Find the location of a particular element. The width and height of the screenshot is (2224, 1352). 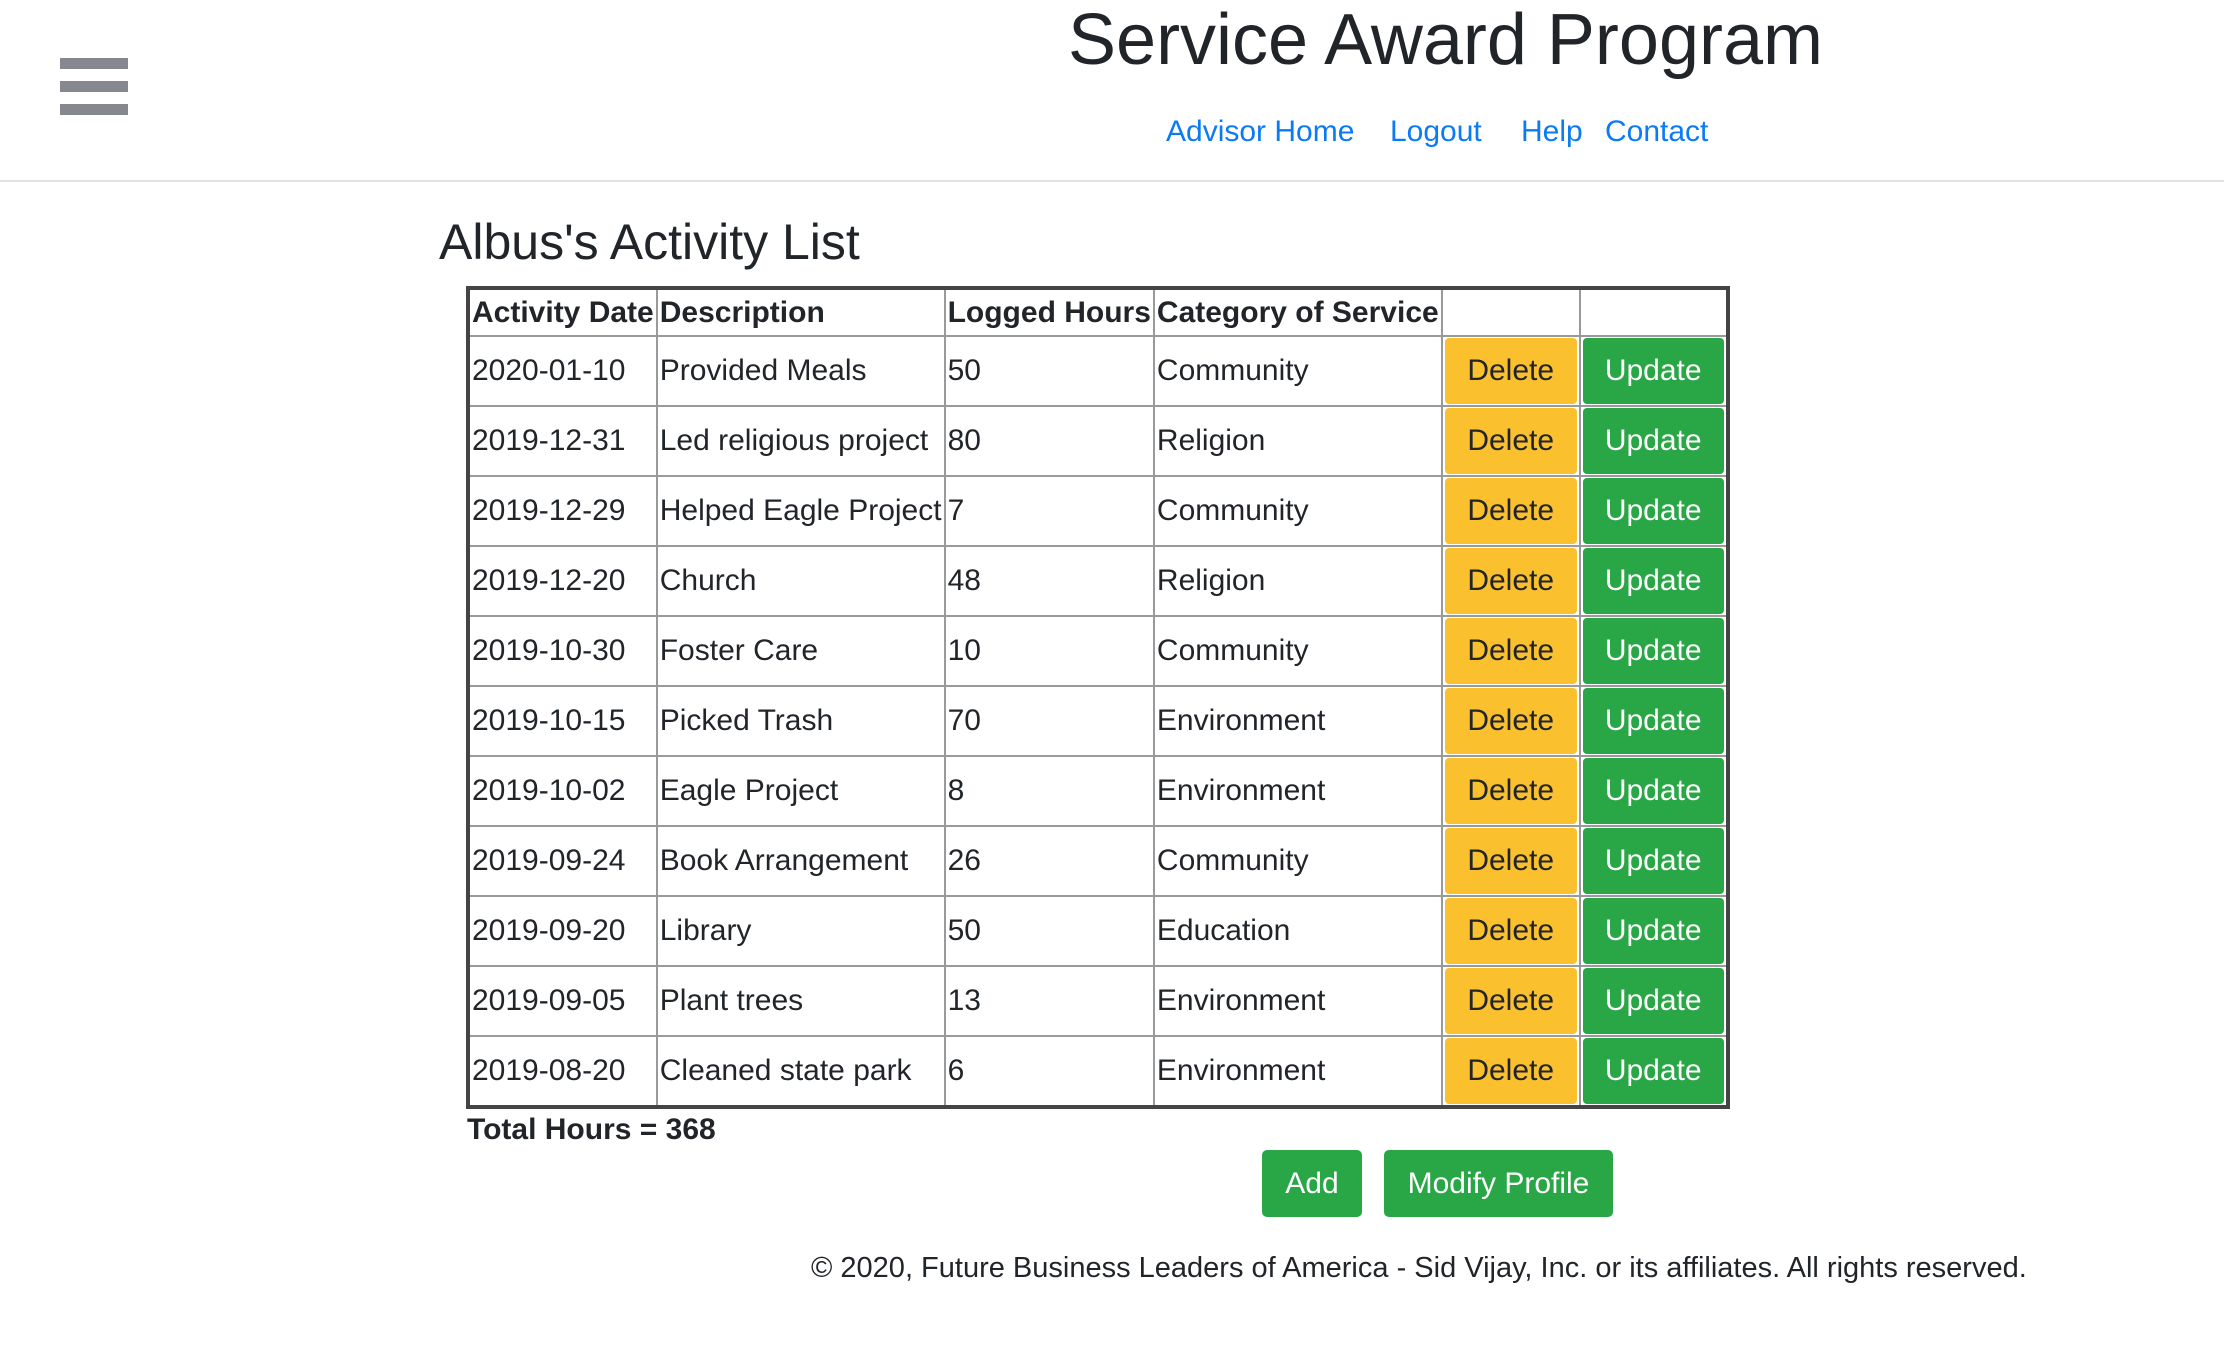

column-header-category: Category of Service is located at coordinates (1297, 312).